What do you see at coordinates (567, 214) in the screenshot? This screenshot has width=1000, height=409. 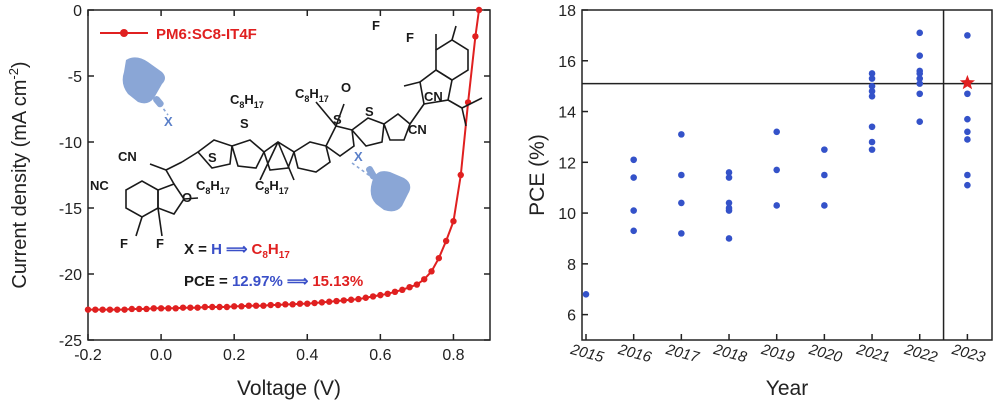 I see `y-tick-label: 10` at bounding box center [567, 214].